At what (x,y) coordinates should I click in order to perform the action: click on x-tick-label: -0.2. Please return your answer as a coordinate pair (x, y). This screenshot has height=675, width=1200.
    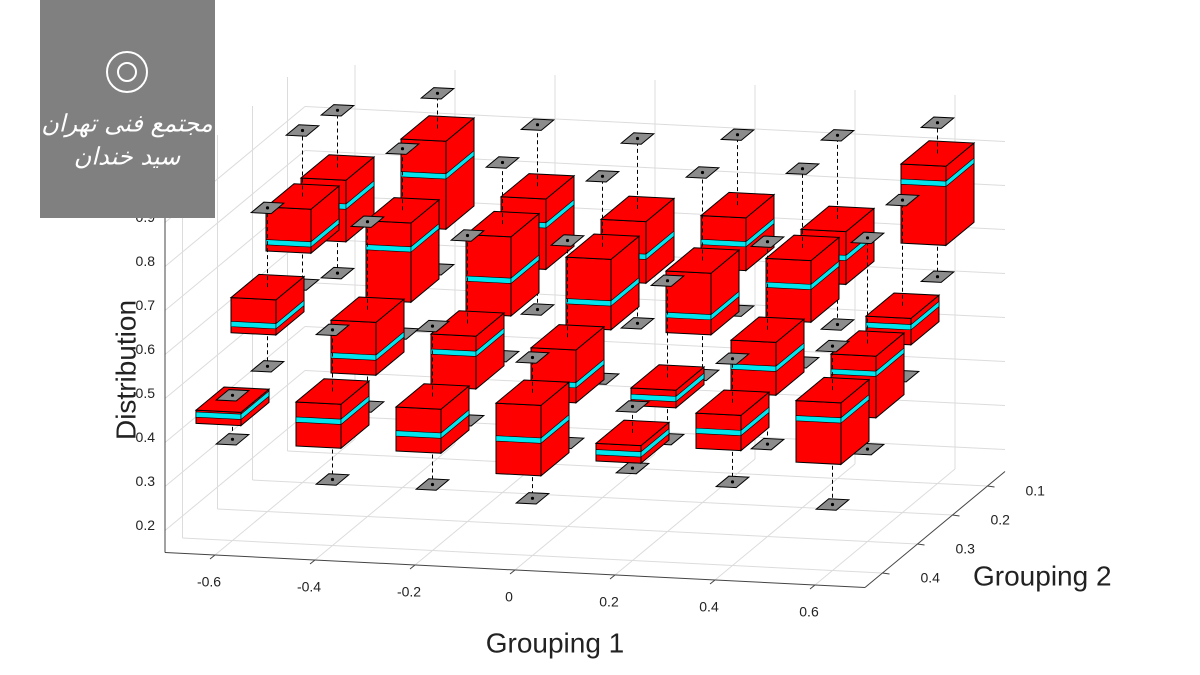
    Looking at the image, I should click on (409, 592).